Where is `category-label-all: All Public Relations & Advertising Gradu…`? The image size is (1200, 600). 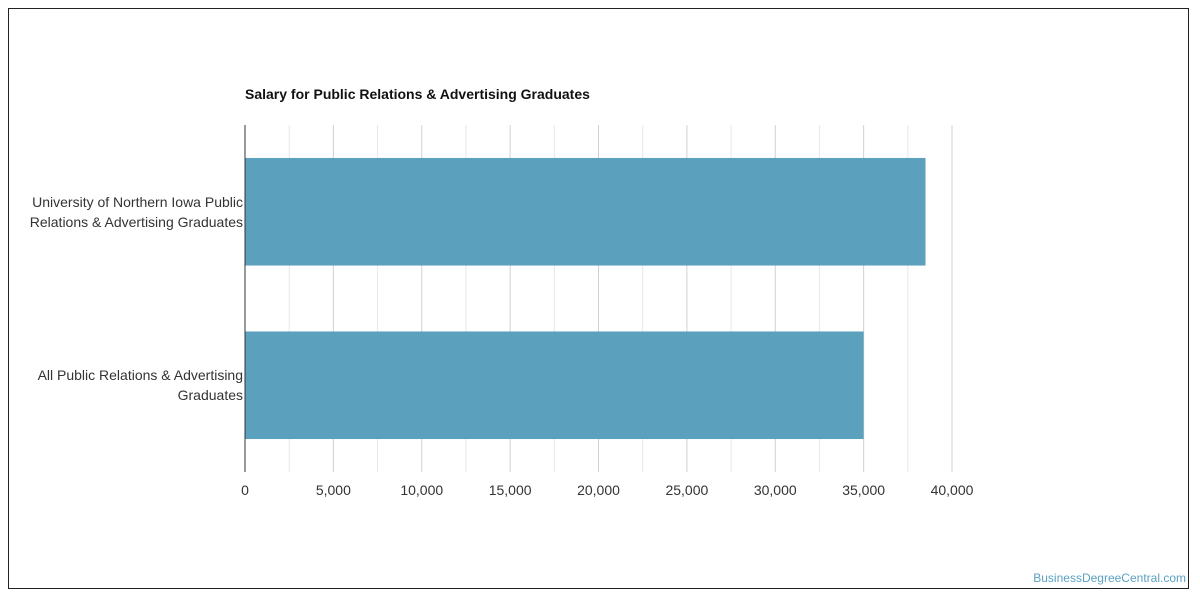 category-label-all: All Public Relations & Advertising Gradu… is located at coordinates (140, 385).